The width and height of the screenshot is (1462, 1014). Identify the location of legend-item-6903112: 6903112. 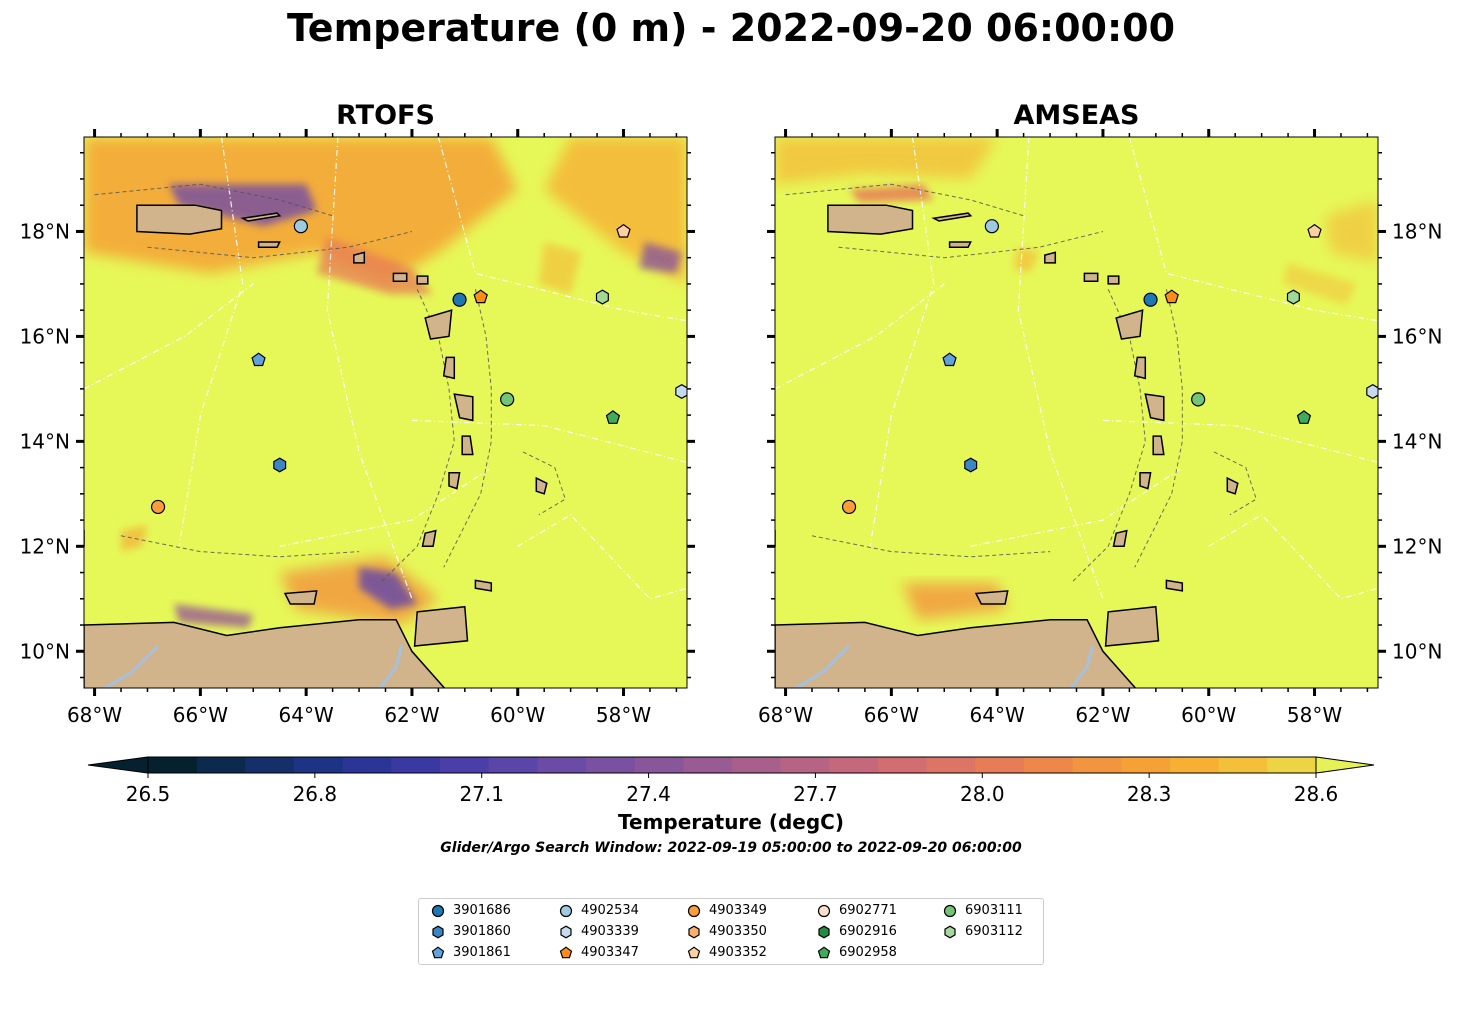
(983, 932).